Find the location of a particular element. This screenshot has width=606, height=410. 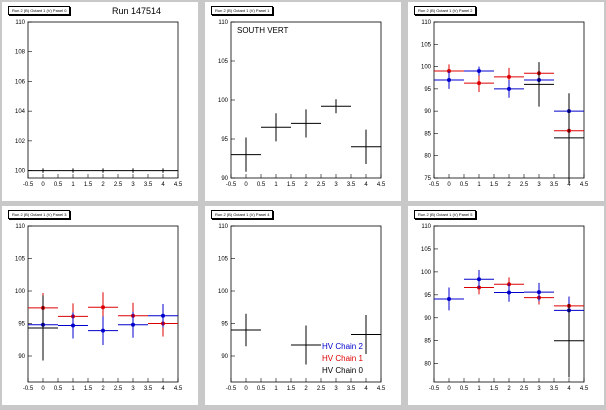

panel-title: Run 2 (B) Octant 1 (V) Panel 1 is located at coordinates (242, 10).